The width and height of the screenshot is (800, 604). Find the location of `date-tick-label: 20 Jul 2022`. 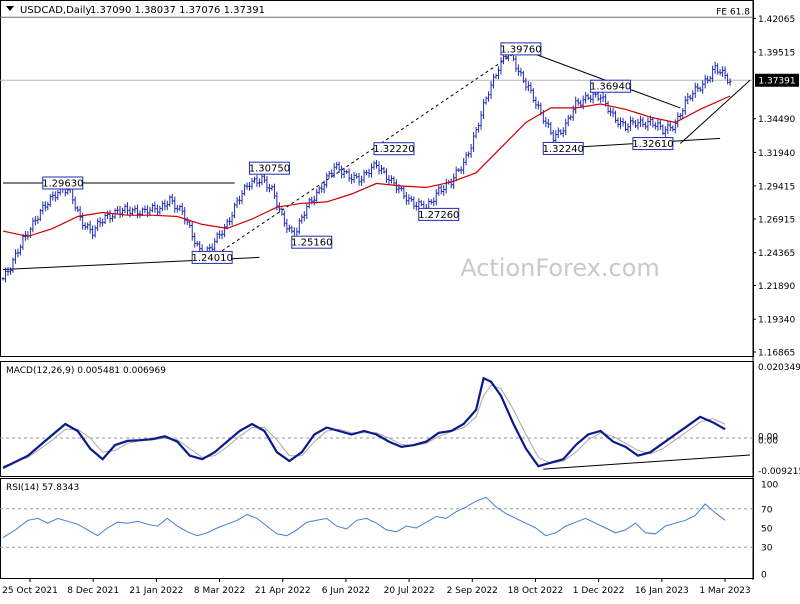

date-tick-label: 20 Jul 2022 is located at coordinates (409, 591).